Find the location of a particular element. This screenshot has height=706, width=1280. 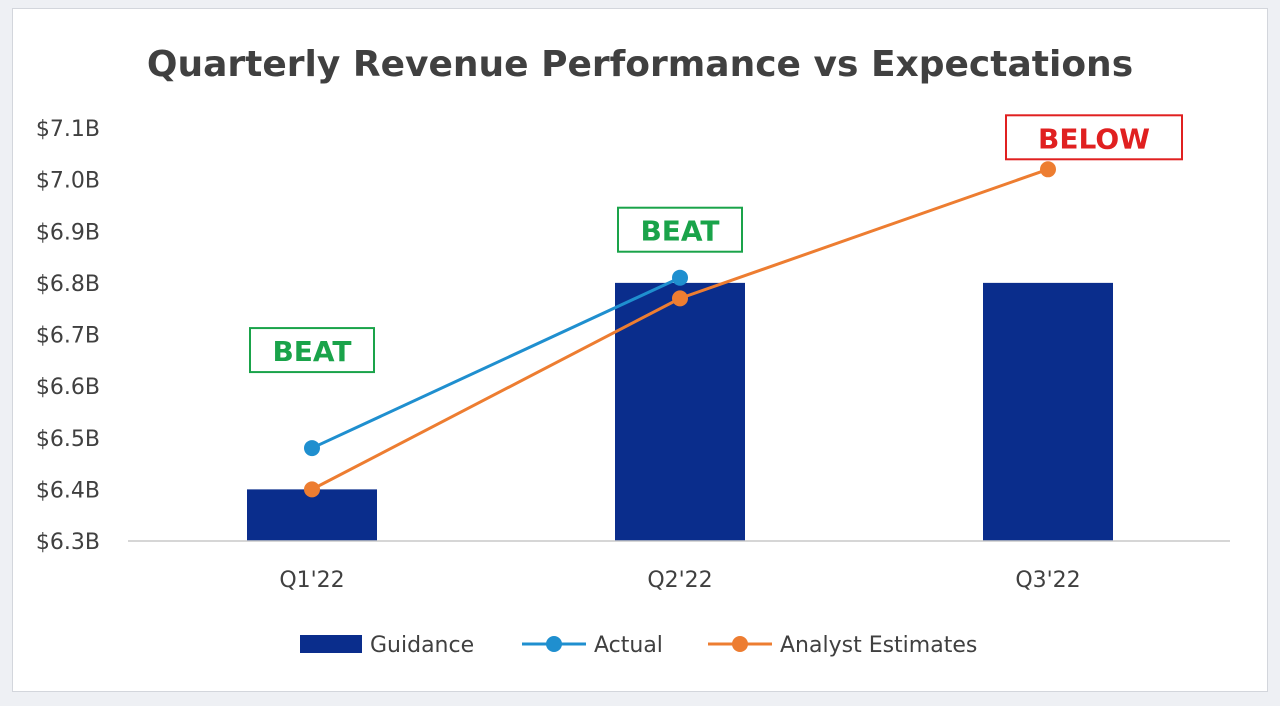

legend-marker-analyst-estimates is located at coordinates (740, 644).